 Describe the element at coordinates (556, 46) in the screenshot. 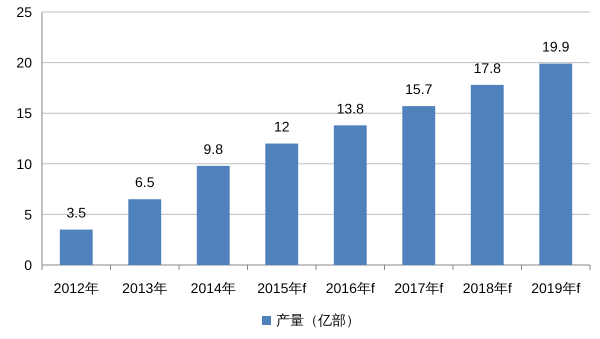

I see `data-label: 19.9` at that location.